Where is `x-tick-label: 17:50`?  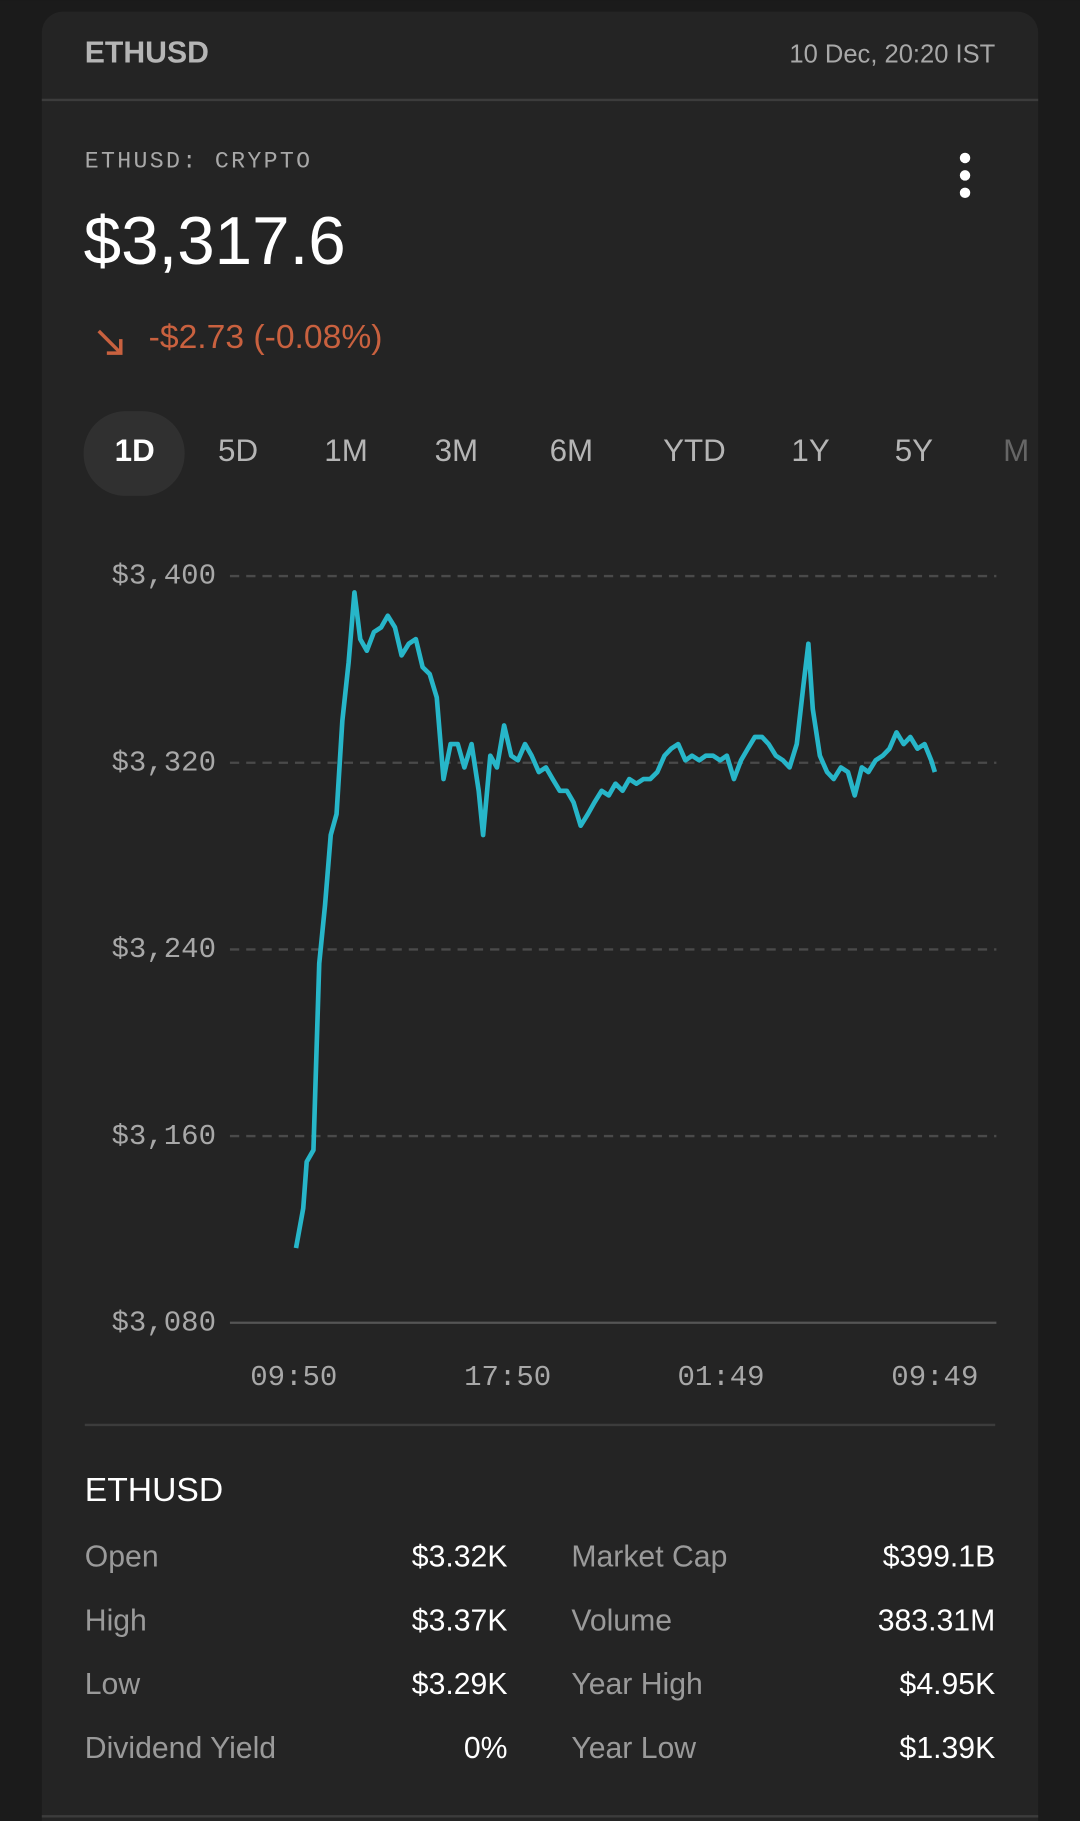
x-tick-label: 17:50 is located at coordinates (507, 1377).